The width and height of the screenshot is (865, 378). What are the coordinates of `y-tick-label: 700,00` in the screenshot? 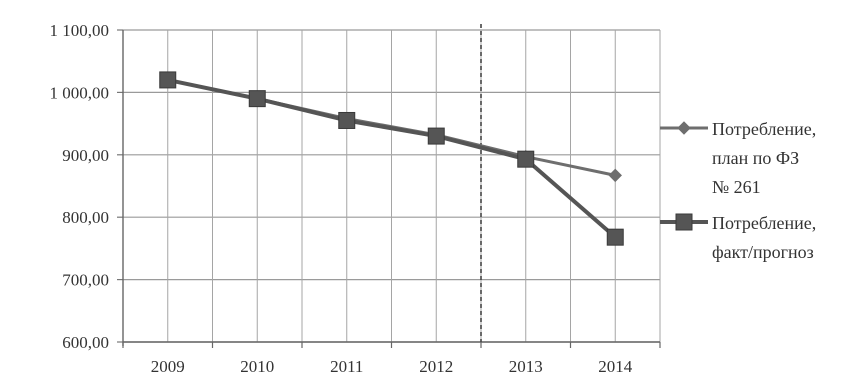 It's located at (85, 280).